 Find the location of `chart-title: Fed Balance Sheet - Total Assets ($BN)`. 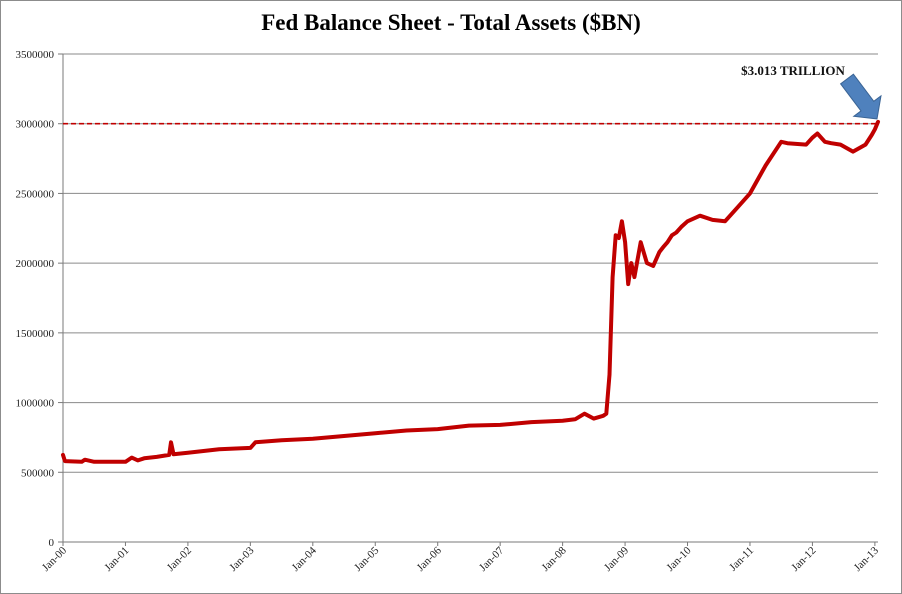

chart-title: Fed Balance Sheet - Total Assets ($BN) is located at coordinates (451, 22).